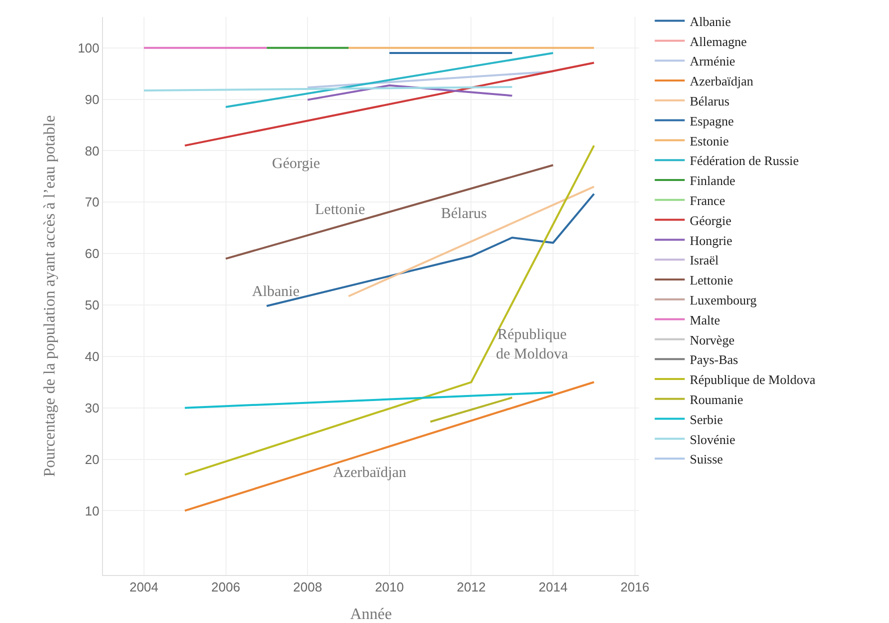 The image size is (889, 623). I want to click on legend-label: Suisse, so click(707, 459).